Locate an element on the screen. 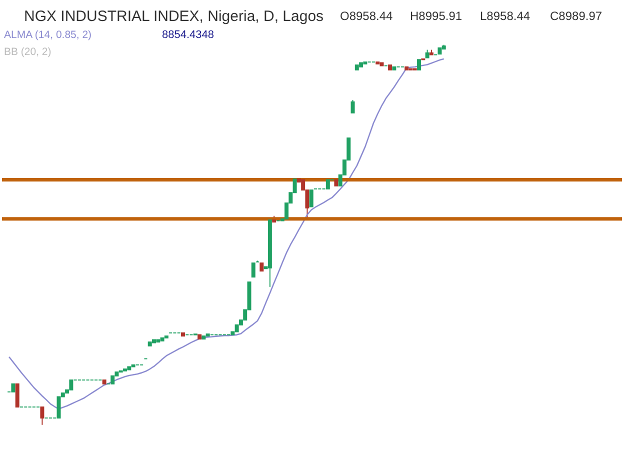  text: L8958.44 is located at coordinates (505, 16).